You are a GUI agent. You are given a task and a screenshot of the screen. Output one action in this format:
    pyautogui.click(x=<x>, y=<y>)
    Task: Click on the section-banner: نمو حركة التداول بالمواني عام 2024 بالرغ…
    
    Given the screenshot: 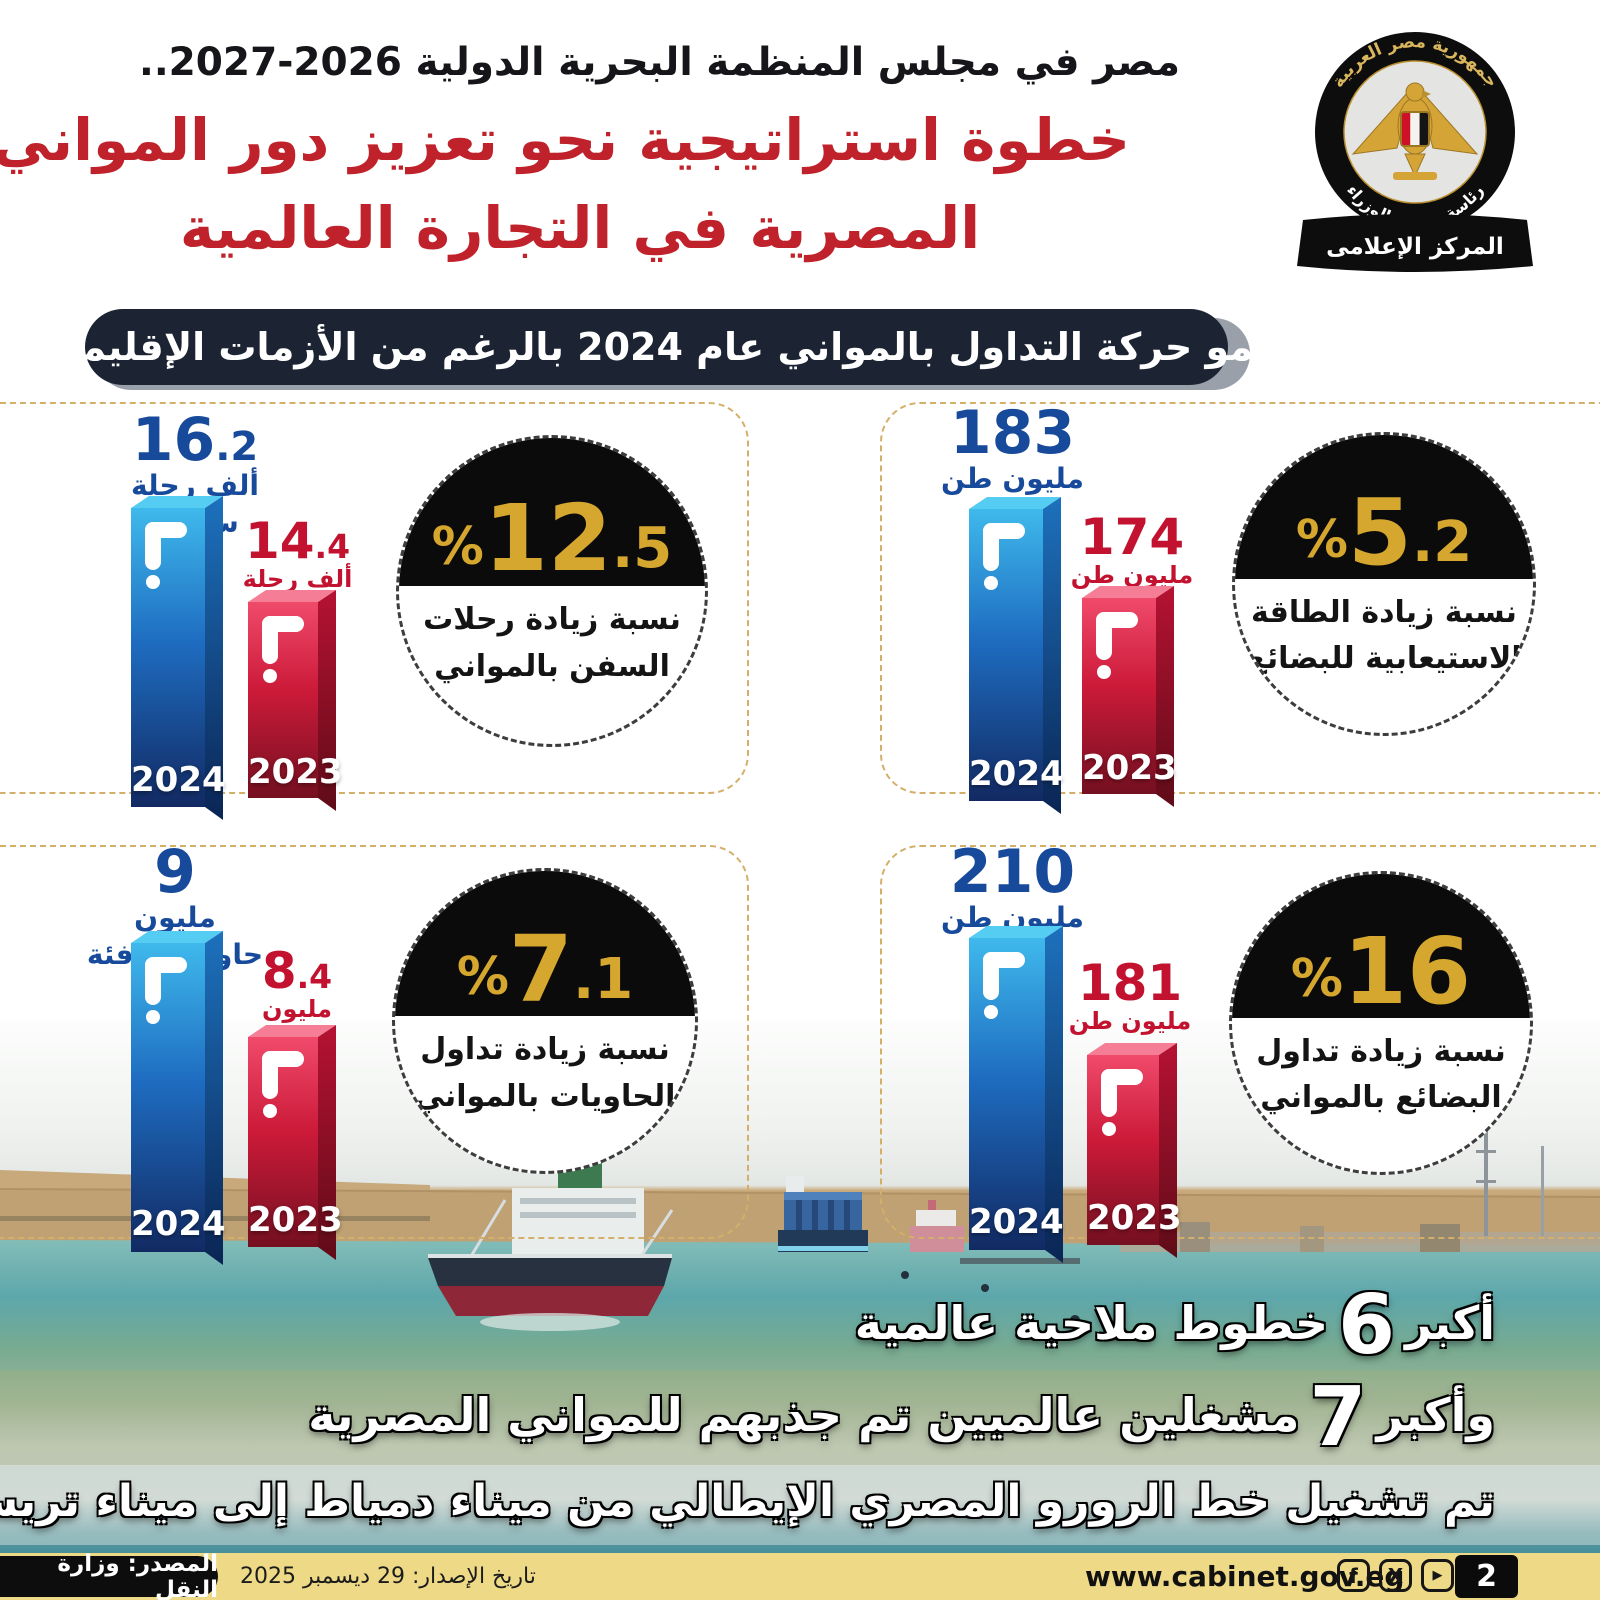 What is the action you would take?
    pyautogui.click(x=656, y=347)
    